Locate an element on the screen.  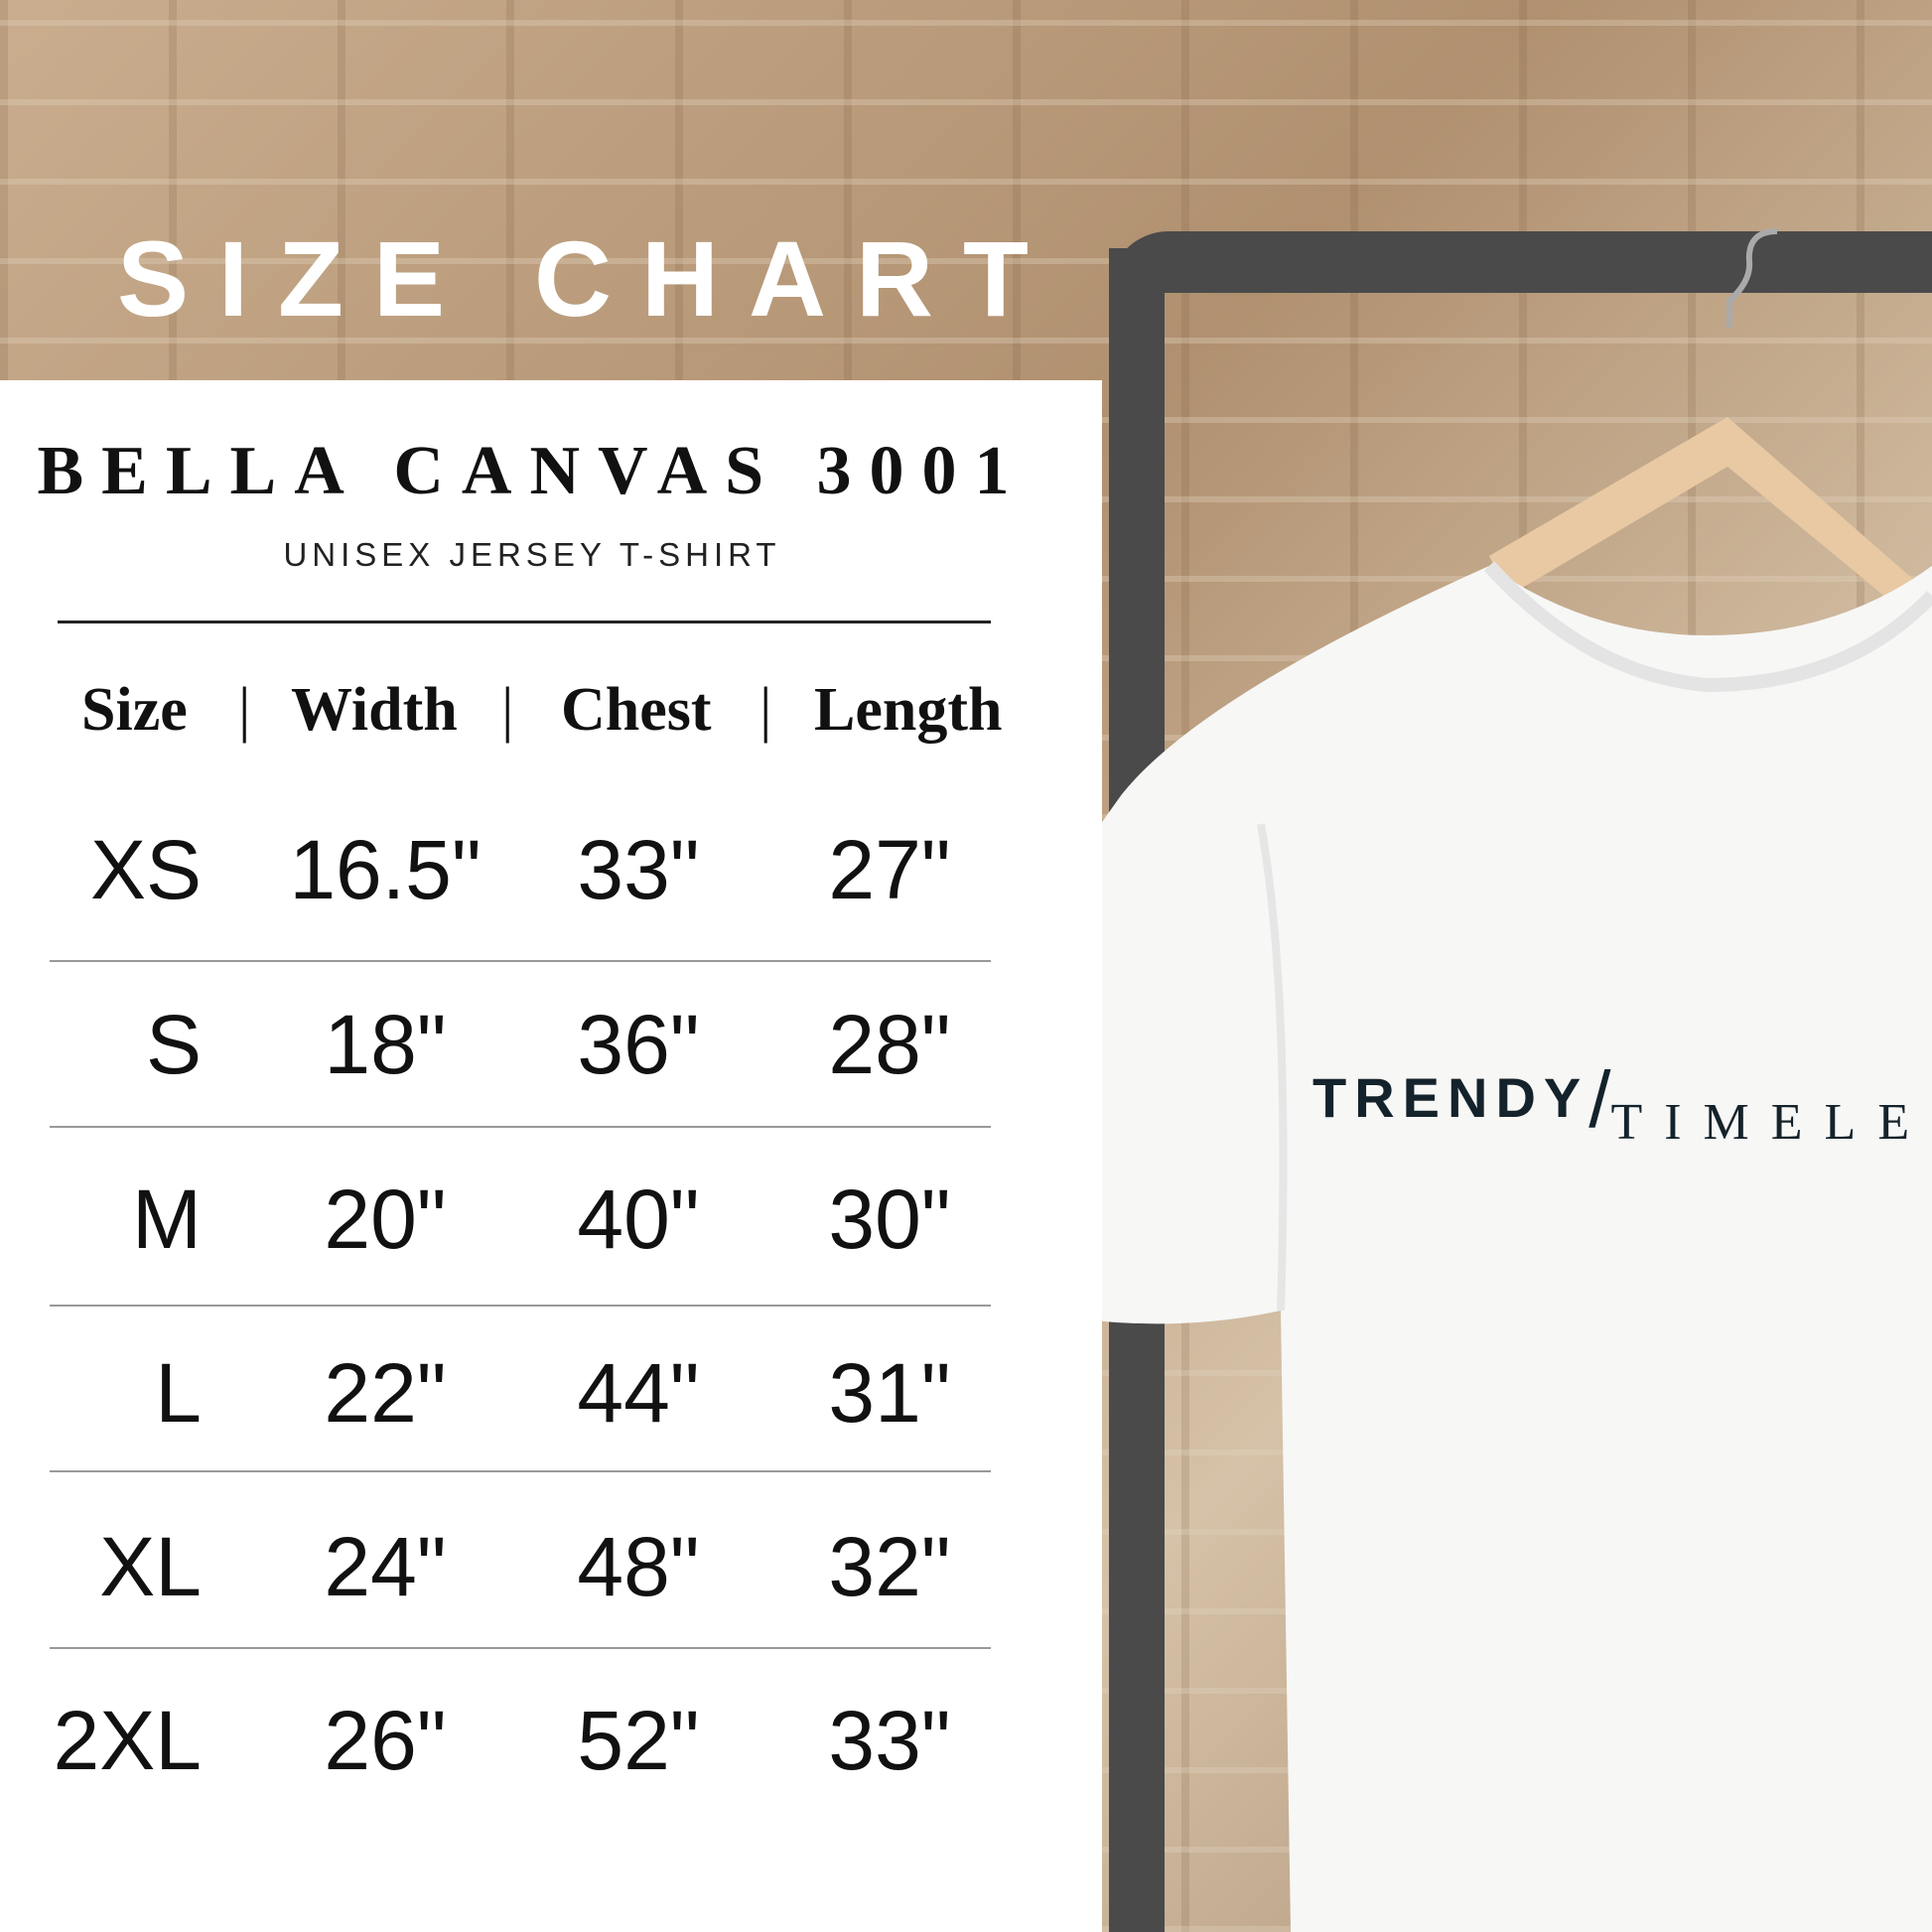
cell-chest: 40" is located at coordinates (638, 1220).